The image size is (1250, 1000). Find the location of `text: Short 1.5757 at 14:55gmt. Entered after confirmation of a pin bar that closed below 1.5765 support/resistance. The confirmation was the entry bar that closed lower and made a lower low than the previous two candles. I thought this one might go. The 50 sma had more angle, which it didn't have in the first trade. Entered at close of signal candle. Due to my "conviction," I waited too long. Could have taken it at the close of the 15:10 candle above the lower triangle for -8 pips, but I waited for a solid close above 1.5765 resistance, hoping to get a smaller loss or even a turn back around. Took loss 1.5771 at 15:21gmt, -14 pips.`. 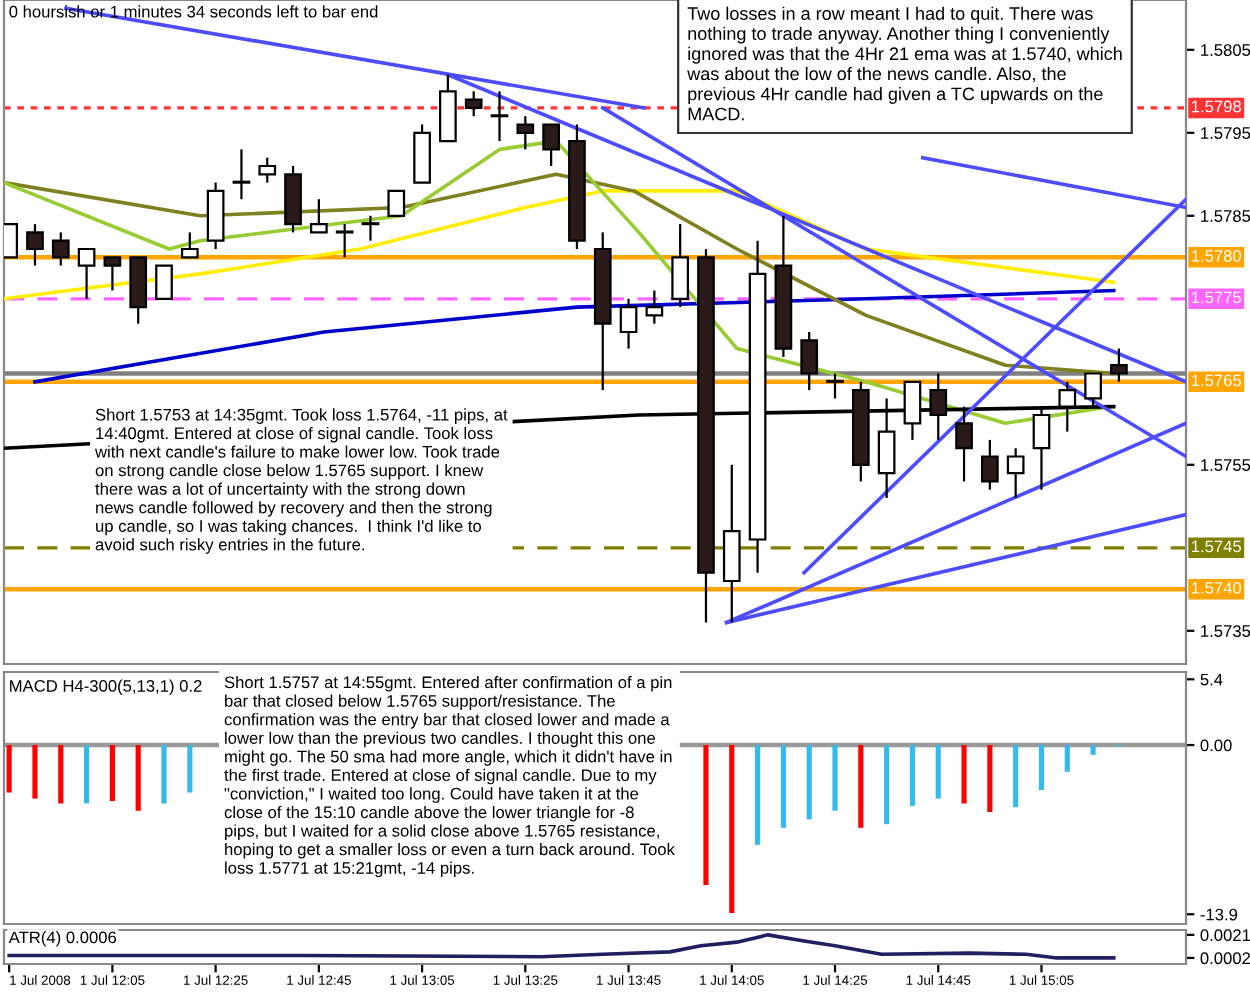

text: Short 1.5757 at 14:55gmt. Entered after confirmation of a pin bar that closed below 1.5765 support/resistance. The confirmation was the entry bar that closed lower and made a lower low than the previous two candles. I thought this one might go. The 50 sma had more angle, which it didn't have in the first trade. Entered at close of signal candle. Due to my "conviction," I waited too long. Could have taken it at the close of the 15:10 candle above the lower triangle for -8 pips, but I waited for a solid close above 1.5765 resistance, hoping to get a smaller loss or even a turn back around. Took loss 1.5771 at 15:21gmt, -14 pips. is located at coordinates (449, 777).